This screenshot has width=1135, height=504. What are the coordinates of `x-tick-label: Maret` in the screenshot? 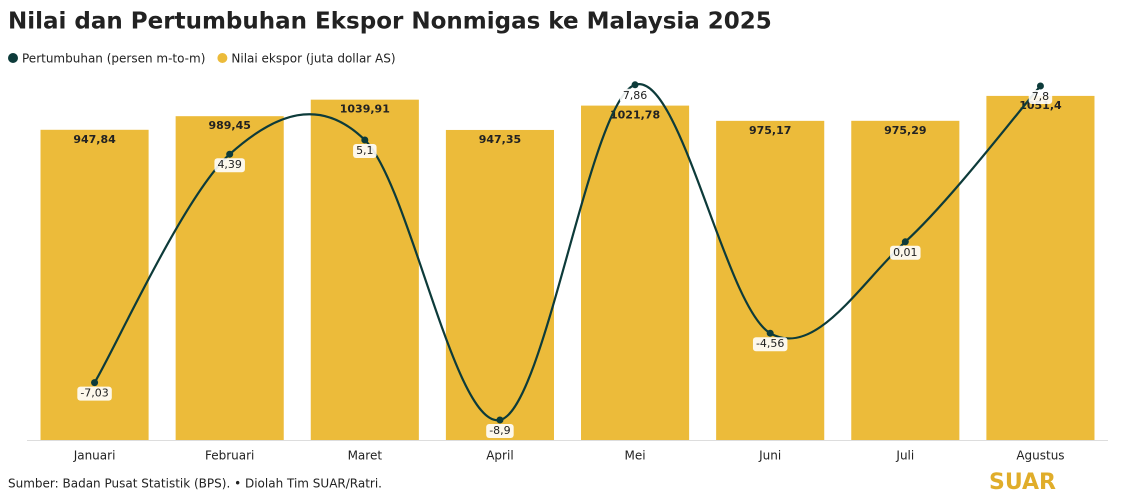 It's located at (365, 456).